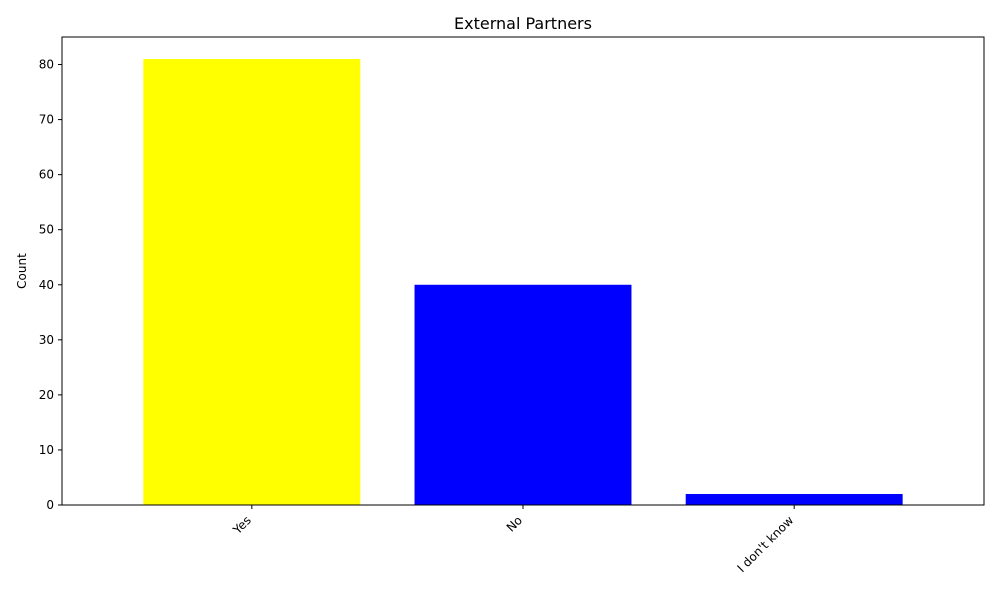  Describe the element at coordinates (242, 525) in the screenshot. I see `x-tick-label: Yes` at that location.